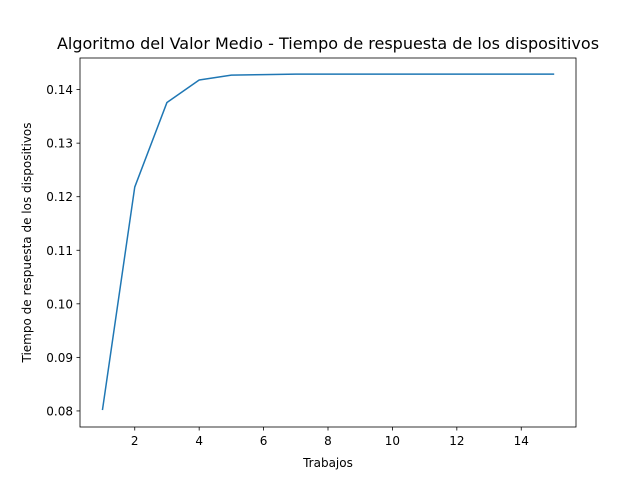 This screenshot has width=640, height=480. I want to click on y-axis-ticks: 0.08 0.09 0.10 0.11 0.12 0.13 0.14, so click(63, 250).